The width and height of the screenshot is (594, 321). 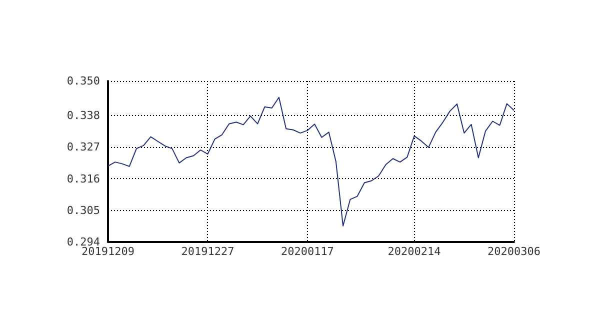 What do you see at coordinates (83, 210) in the screenshot?
I see `y-tick-label: 0.305` at bounding box center [83, 210].